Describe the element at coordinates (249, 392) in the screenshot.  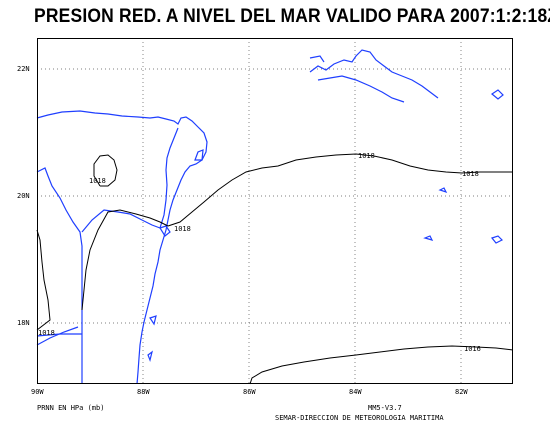
I see `lon-label: 86W` at that location.